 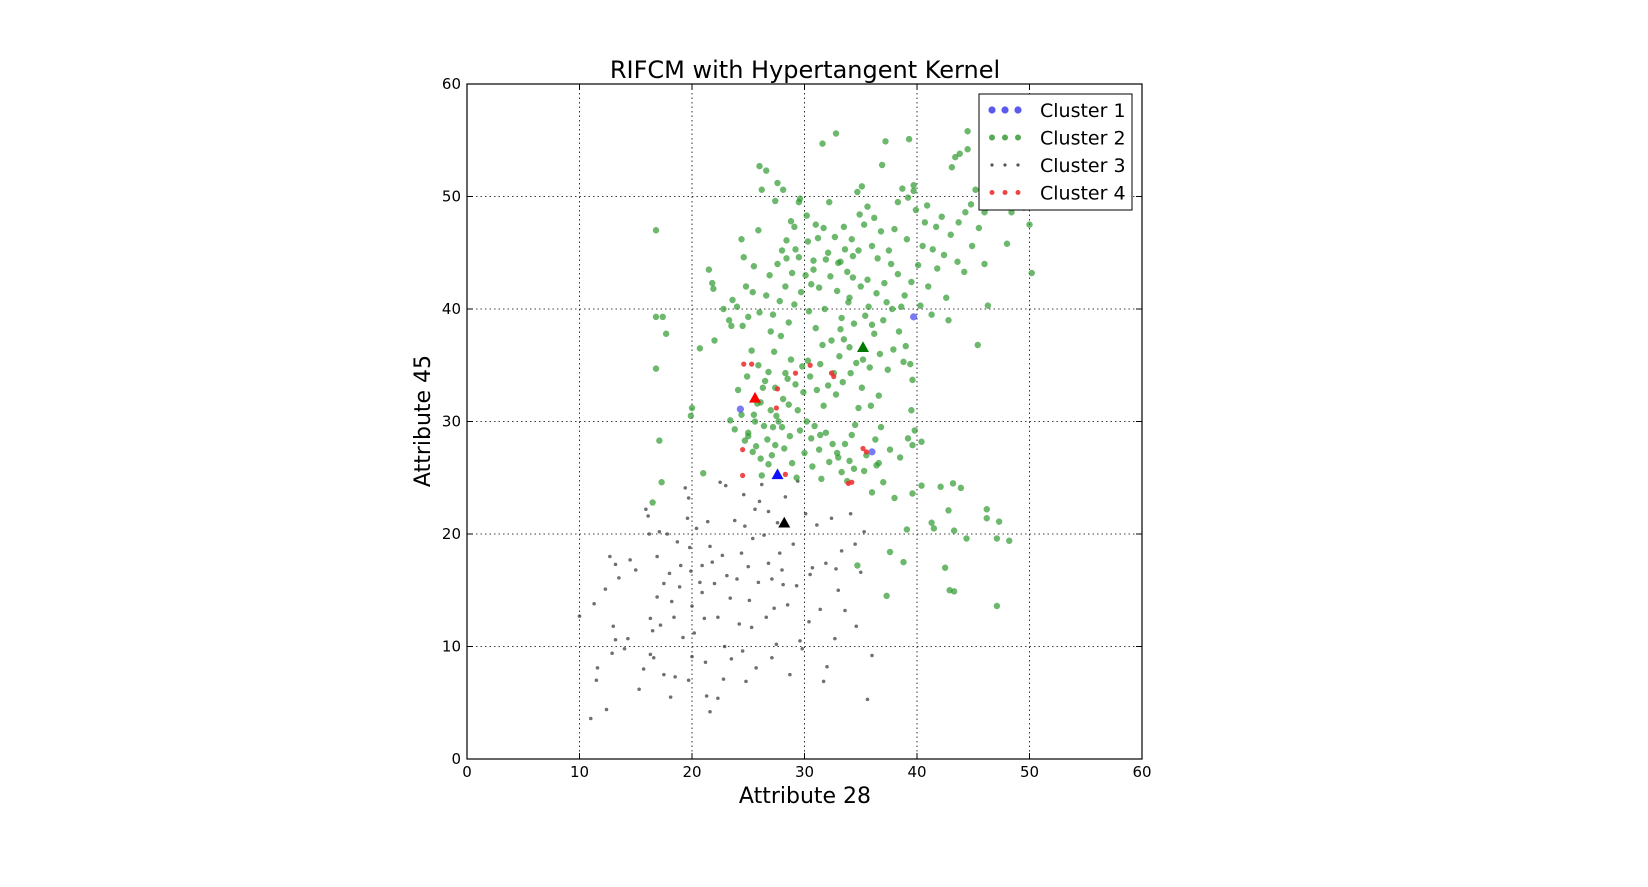 I want to click on x-tick-label: 60, so click(x=1141, y=772).